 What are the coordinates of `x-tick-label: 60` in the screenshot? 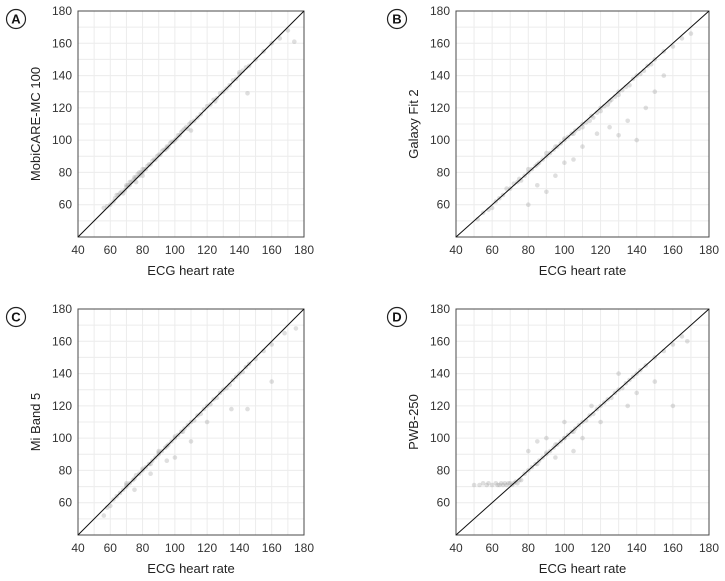 It's located at (492, 250).